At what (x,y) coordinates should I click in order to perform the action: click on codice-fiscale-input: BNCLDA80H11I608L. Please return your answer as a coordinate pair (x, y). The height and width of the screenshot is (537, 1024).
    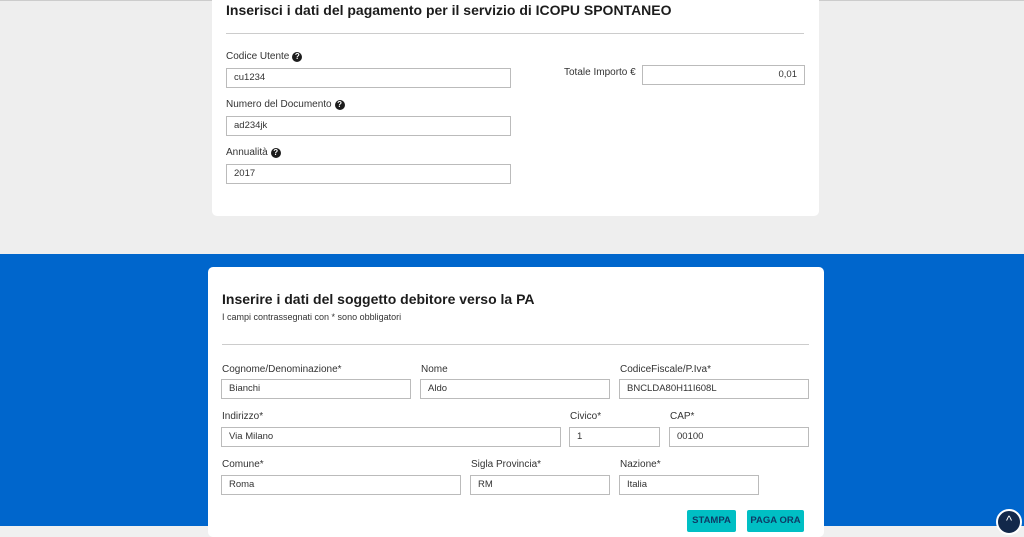
    Looking at the image, I should click on (714, 389).